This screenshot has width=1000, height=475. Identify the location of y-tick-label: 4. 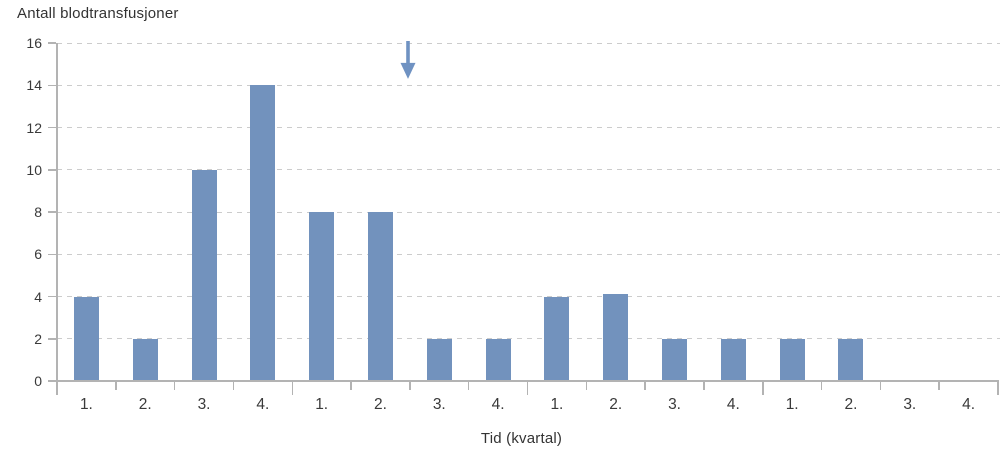
(38, 296).